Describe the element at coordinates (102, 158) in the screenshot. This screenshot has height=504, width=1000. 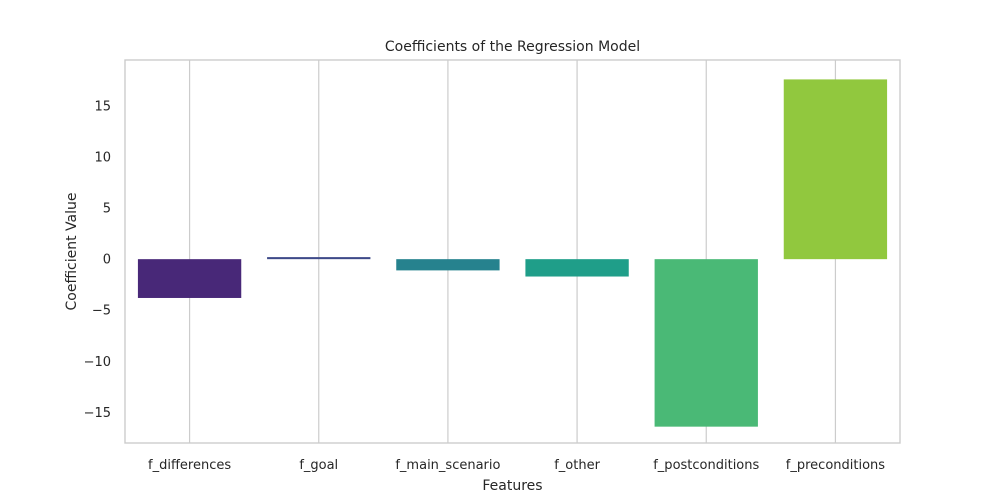
I see `y-tick-label-5: 10` at that location.